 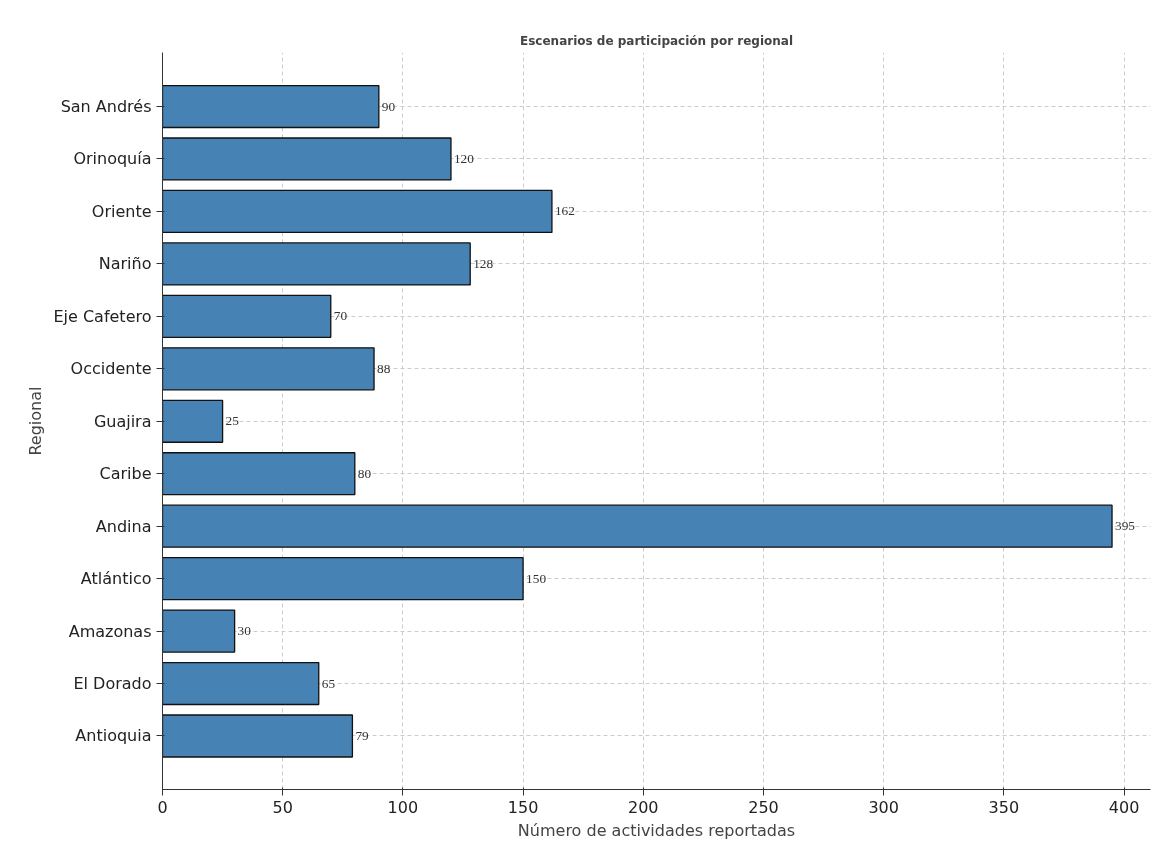 I want to click on data-label: 25, so click(x=232, y=421).